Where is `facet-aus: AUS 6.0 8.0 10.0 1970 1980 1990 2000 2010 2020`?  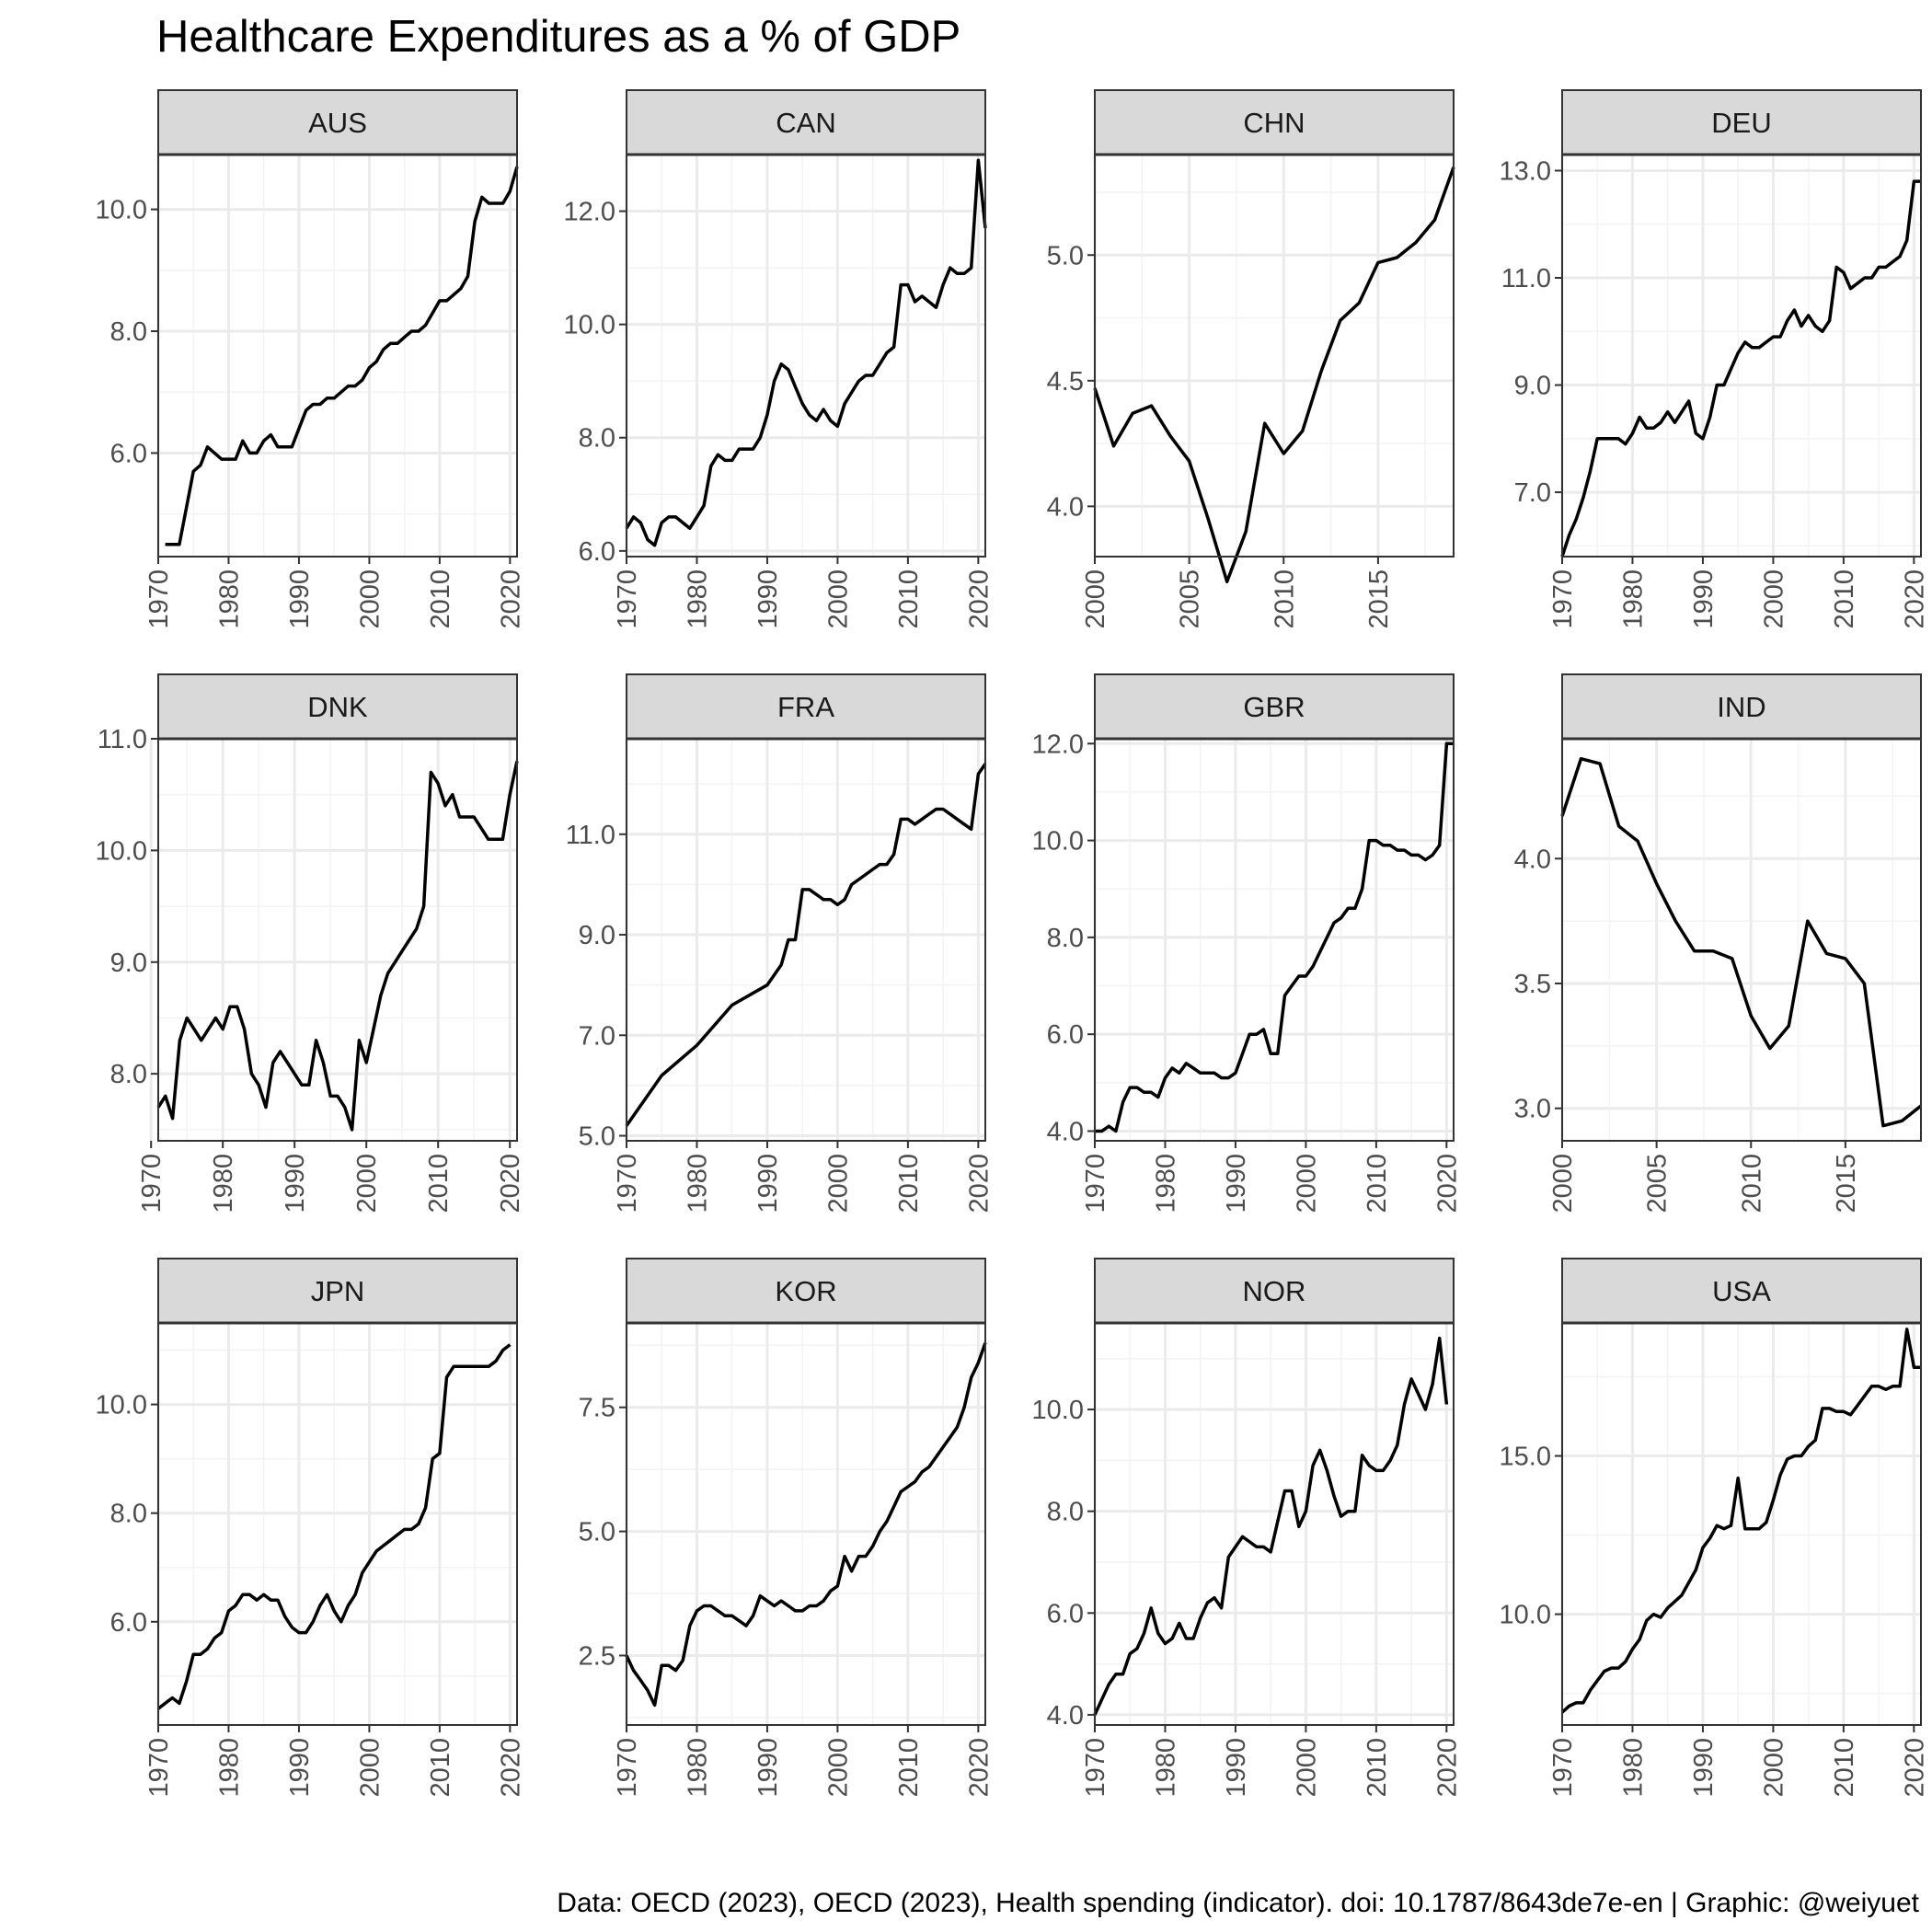
facet-aus: AUS 6.0 8.0 10.0 1970 1980 1990 2000 2010 2020 is located at coordinates (310, 359).